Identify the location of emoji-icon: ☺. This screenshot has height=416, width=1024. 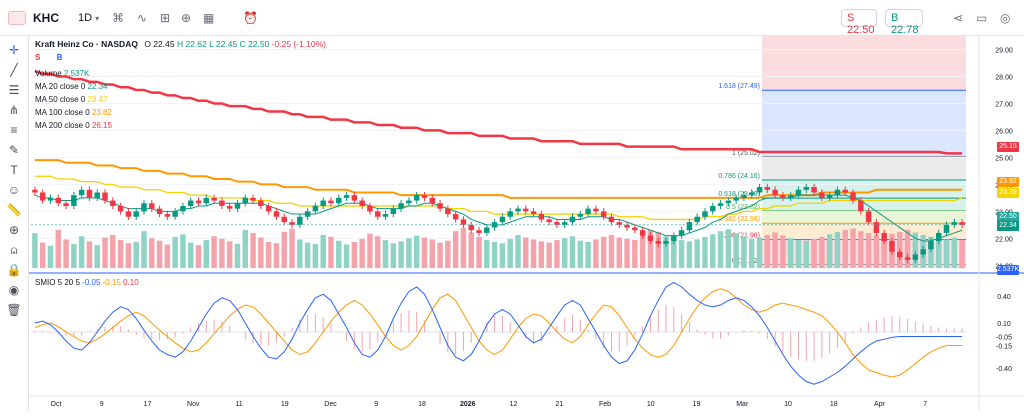
(14, 190).